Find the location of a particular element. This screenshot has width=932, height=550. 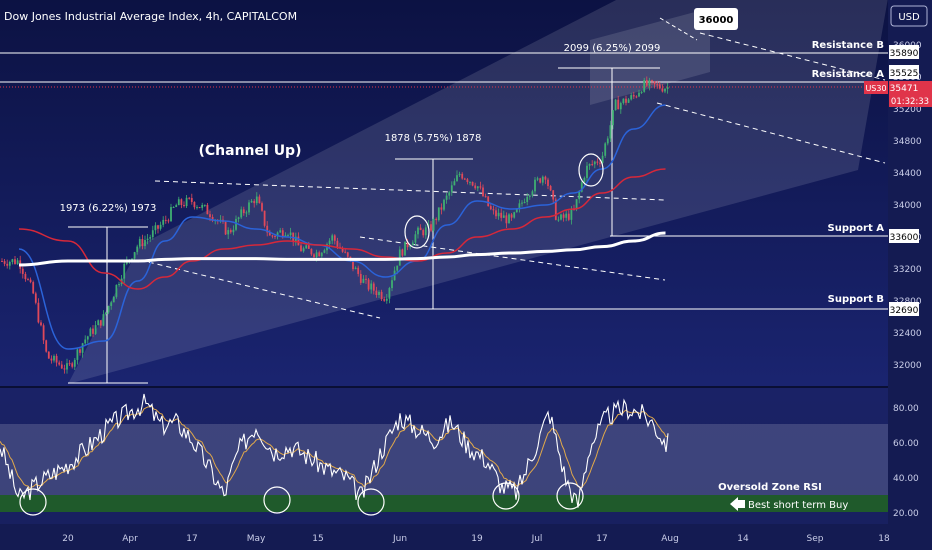

rsi-tick-label: 20.00 is located at coordinates (906, 514).